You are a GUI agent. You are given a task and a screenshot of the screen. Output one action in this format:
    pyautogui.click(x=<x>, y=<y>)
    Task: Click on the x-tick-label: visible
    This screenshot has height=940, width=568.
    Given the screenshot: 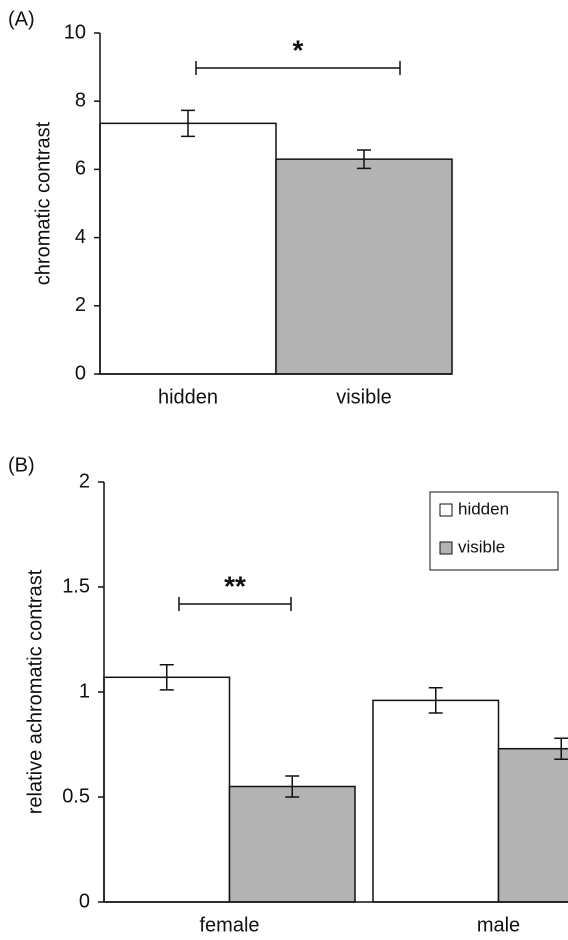 What is the action you would take?
    pyautogui.click(x=364, y=397)
    